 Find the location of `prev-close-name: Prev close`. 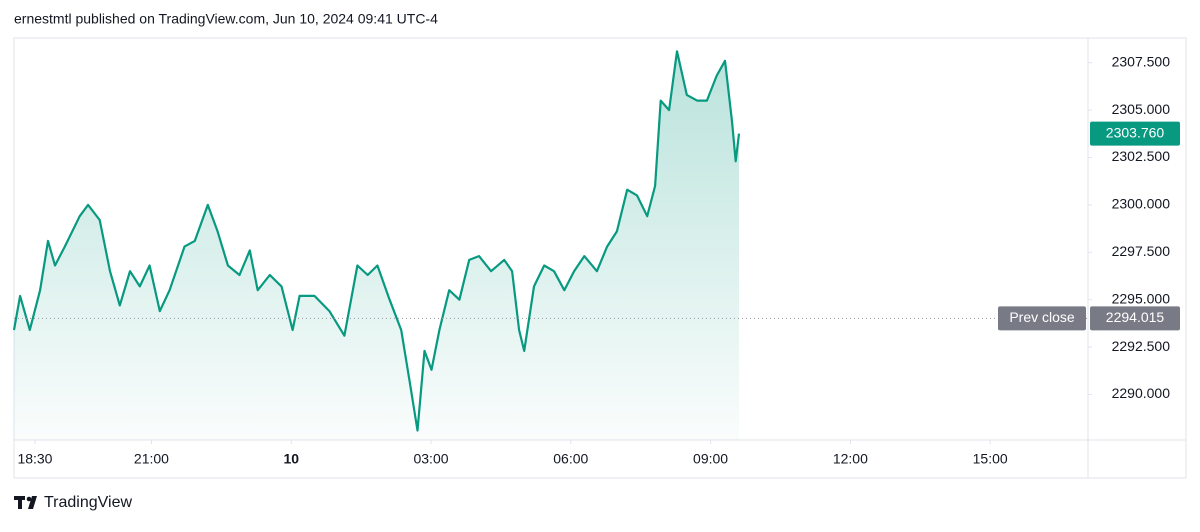

prev-close-name: Prev close is located at coordinates (1042, 317).